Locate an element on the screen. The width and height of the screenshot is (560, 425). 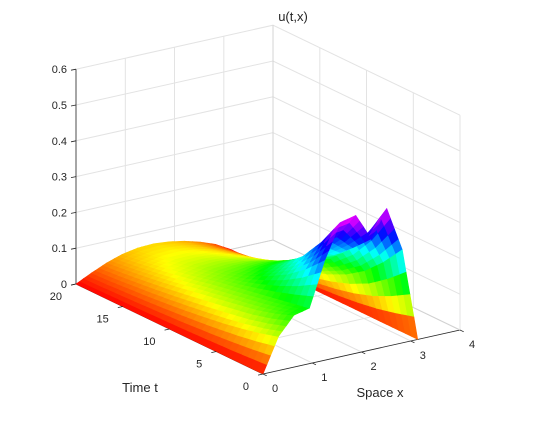
z-tick-label: 0.1 is located at coordinates (59, 249).